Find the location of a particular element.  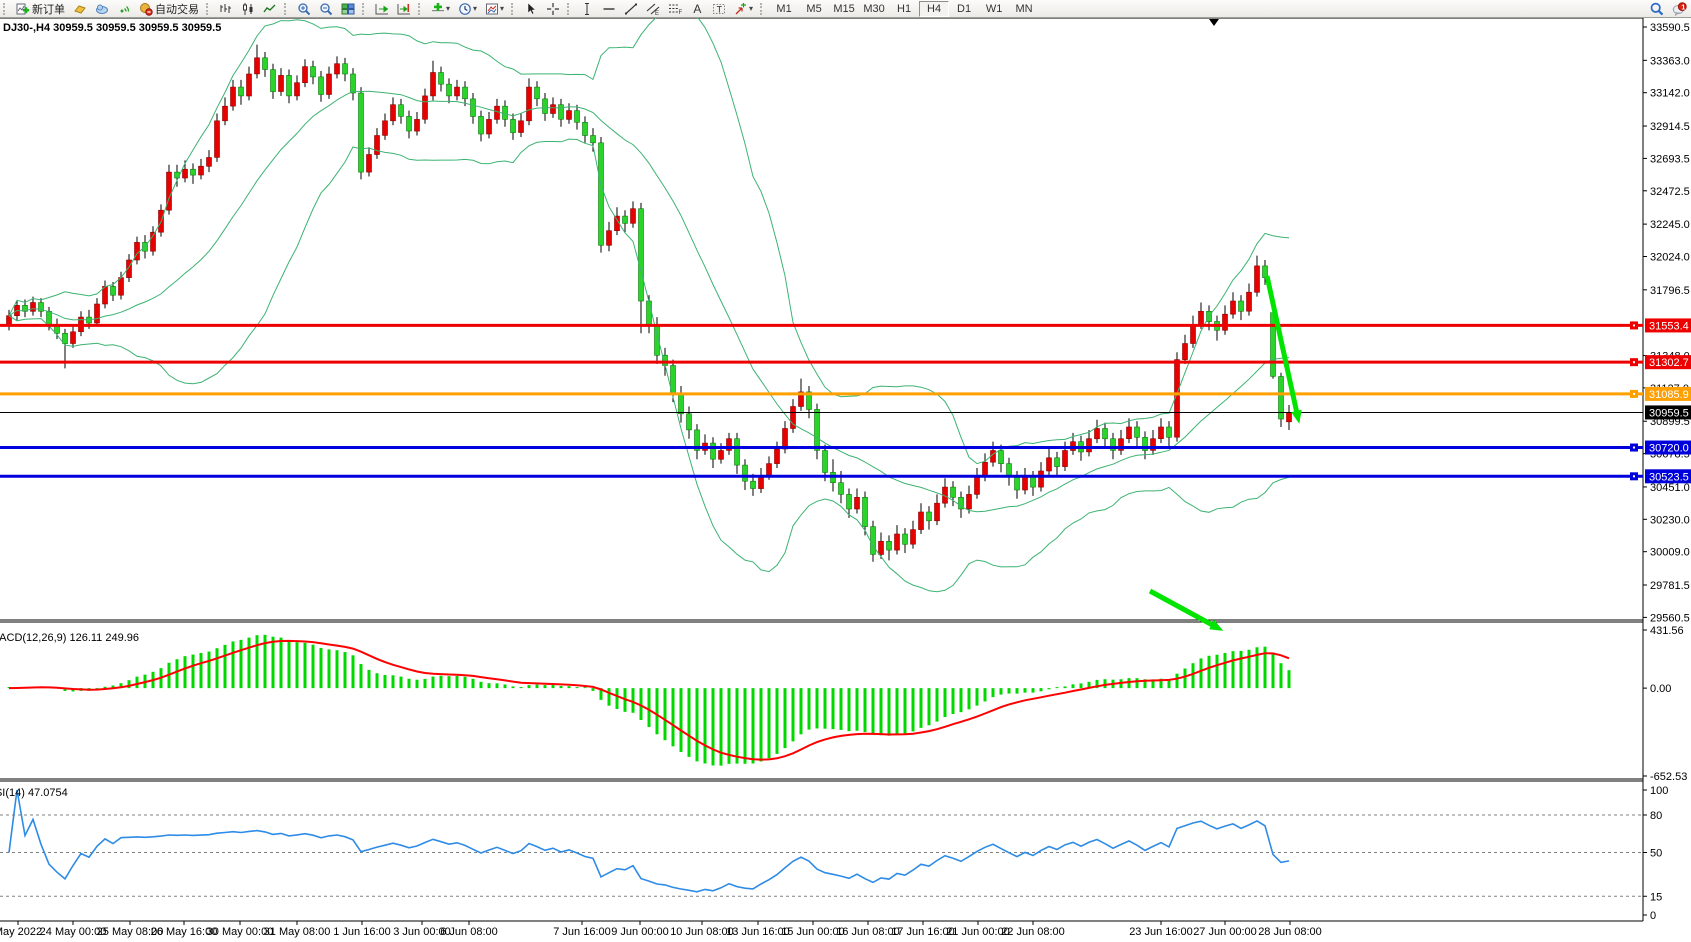

autotrading-button: 自动交易 is located at coordinates (169, 8).